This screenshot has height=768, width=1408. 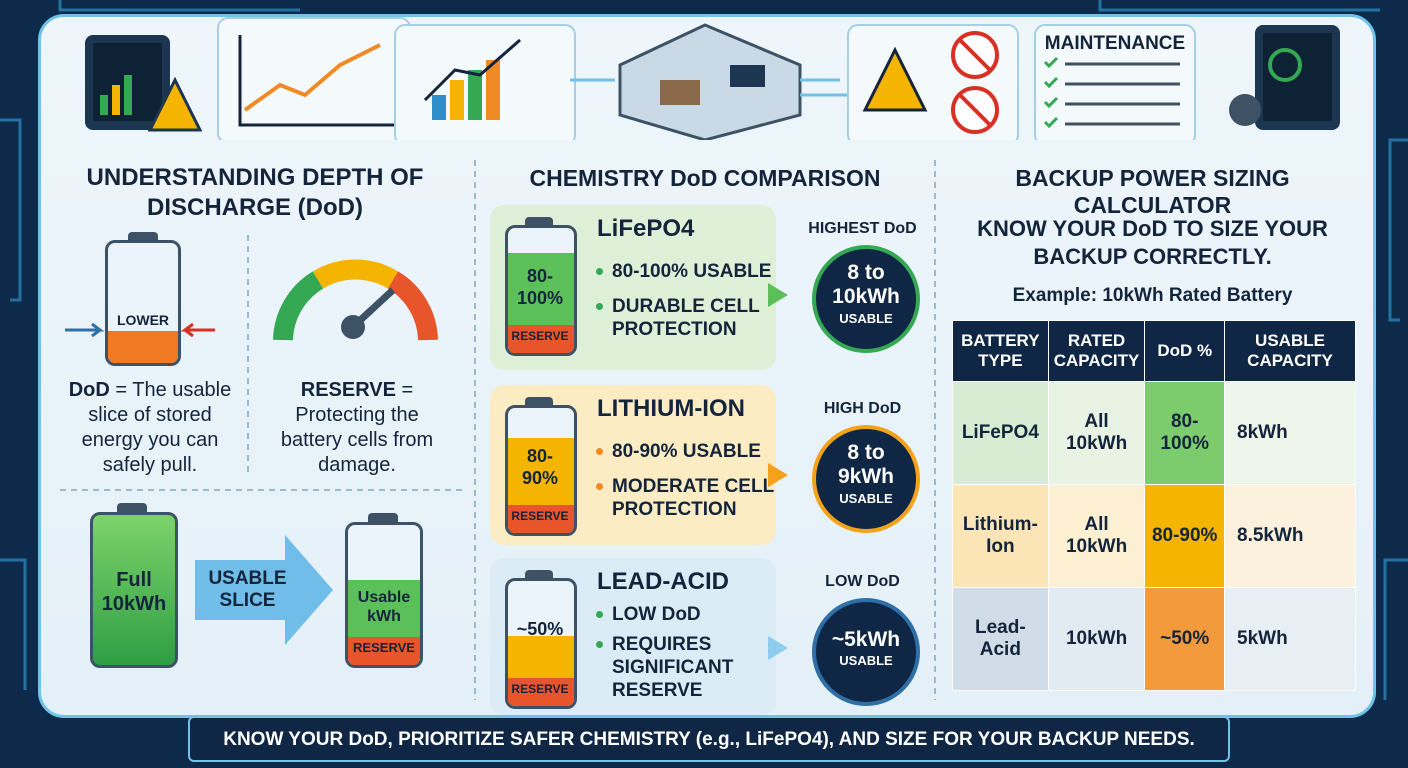 What do you see at coordinates (1284, 77) in the screenshot?
I see `monitor-icon` at bounding box center [1284, 77].